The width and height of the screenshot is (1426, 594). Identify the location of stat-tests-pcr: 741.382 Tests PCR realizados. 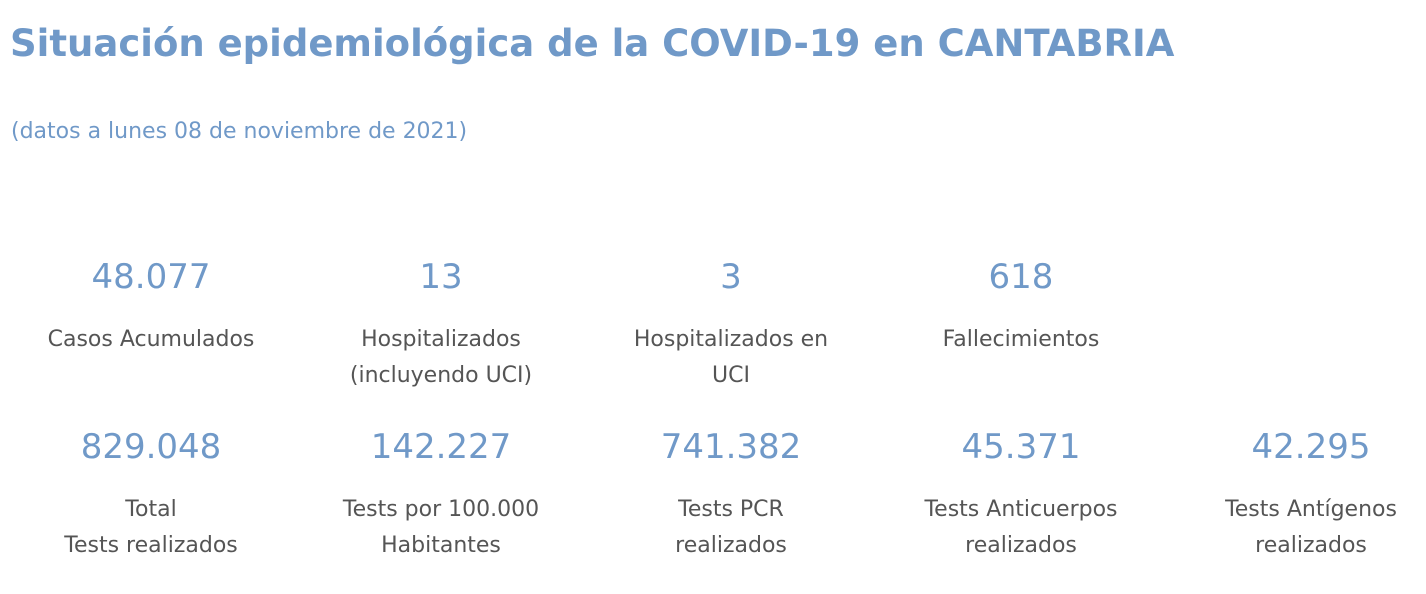
(731, 495).